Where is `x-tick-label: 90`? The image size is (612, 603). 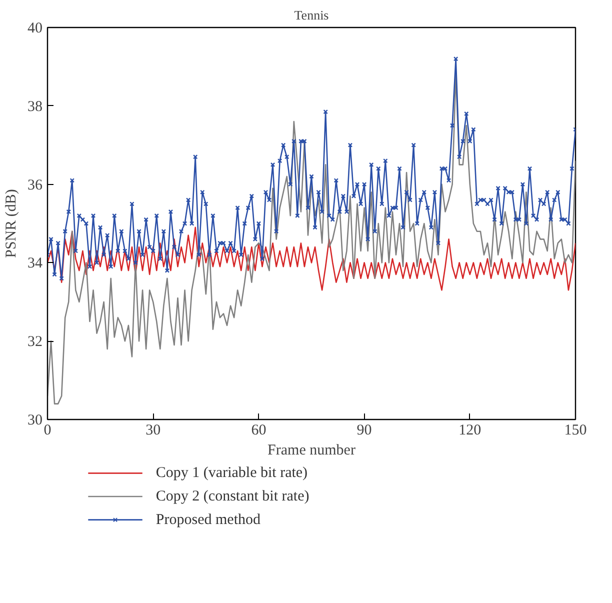
x-tick-label: 90 is located at coordinates (364, 430).